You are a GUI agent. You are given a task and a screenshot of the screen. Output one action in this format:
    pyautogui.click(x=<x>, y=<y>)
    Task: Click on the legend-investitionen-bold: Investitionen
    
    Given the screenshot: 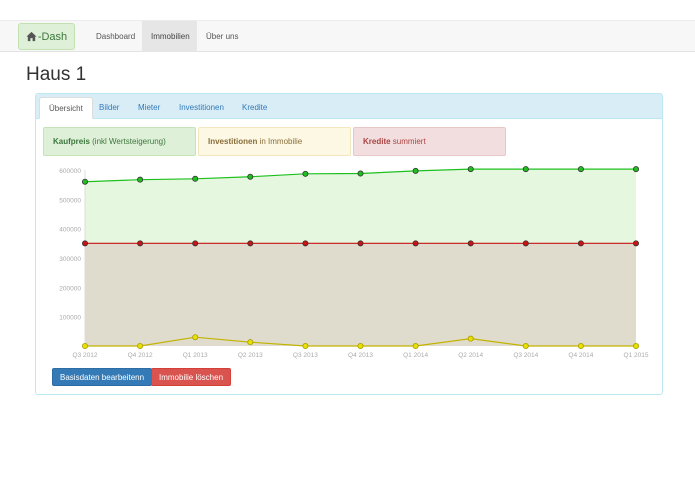 What is the action you would take?
    pyautogui.click(x=233, y=141)
    